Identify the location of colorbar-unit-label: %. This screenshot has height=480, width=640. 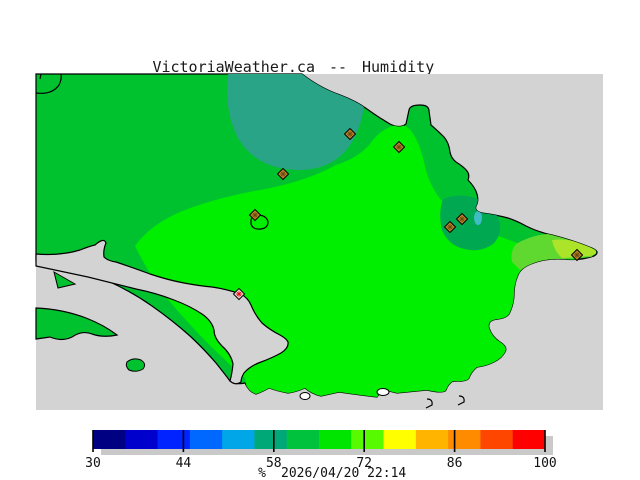
(262, 473).